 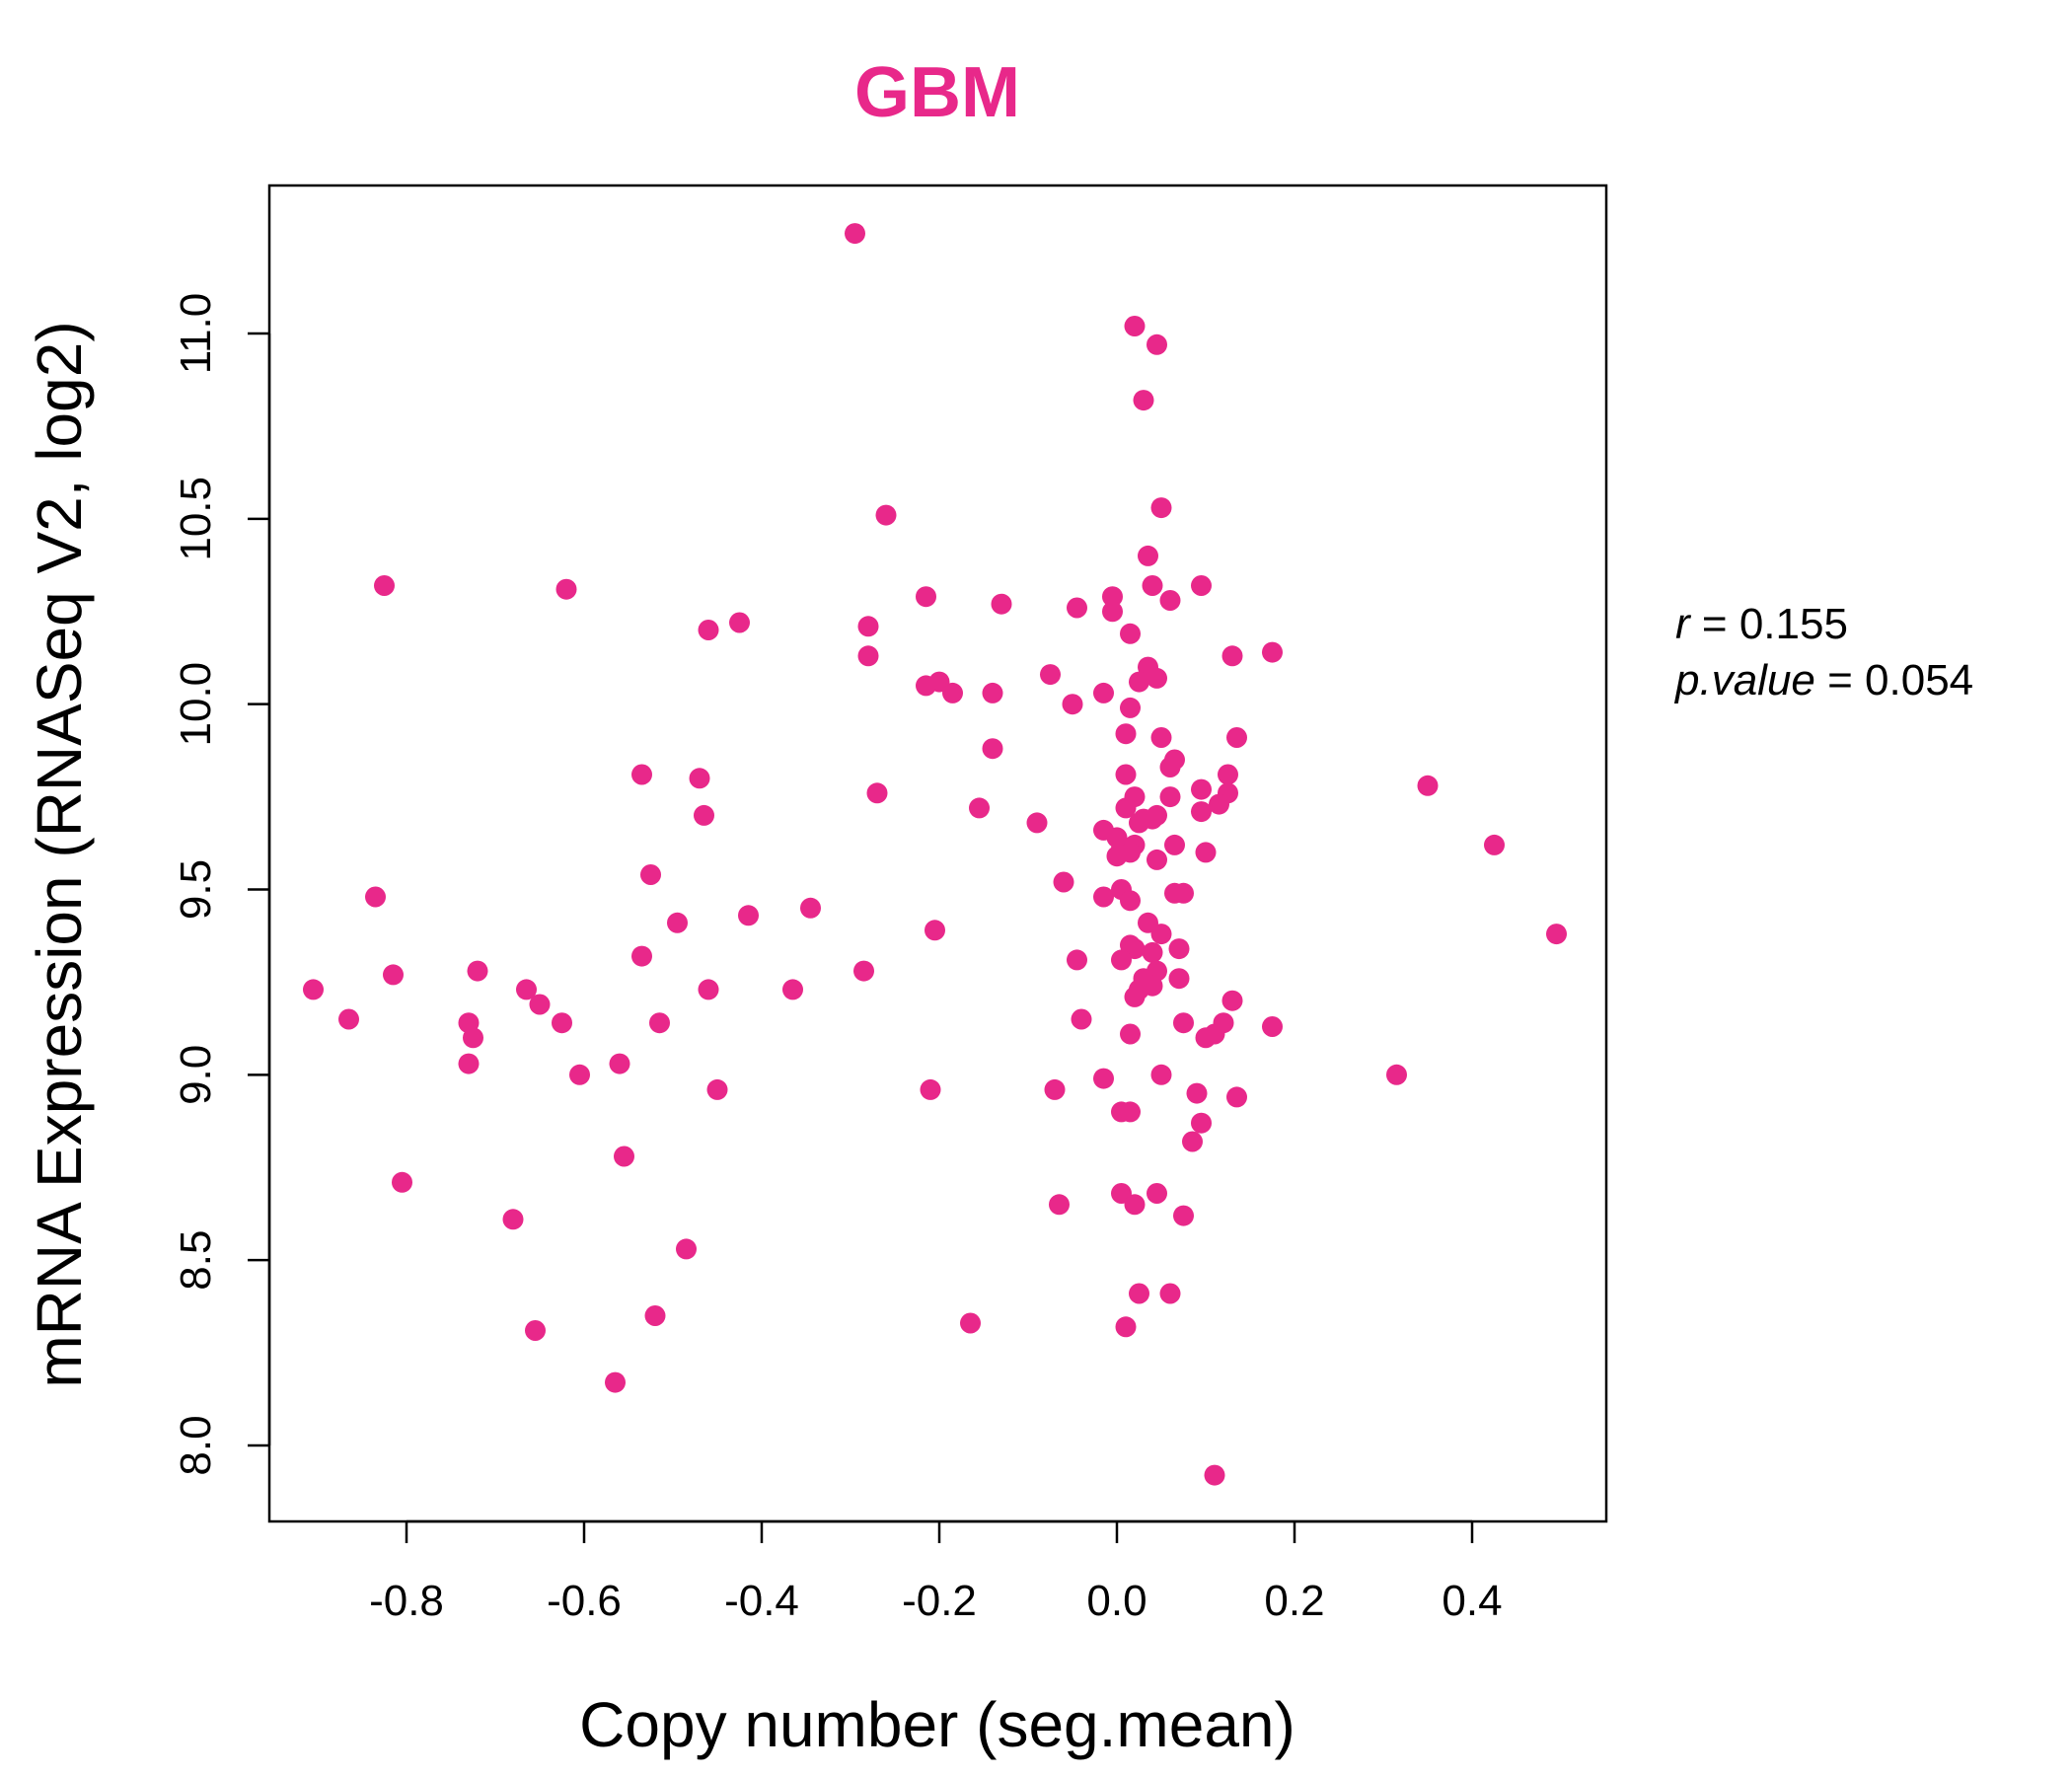 I want to click on y-tick-label: 9.0, so click(x=196, y=1075).